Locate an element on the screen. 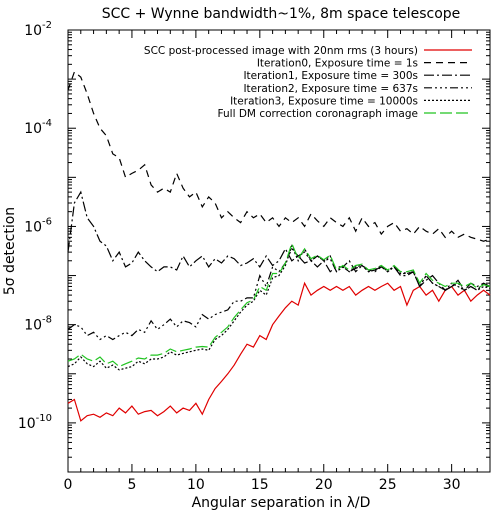 The width and height of the screenshot is (503, 525). y-tick-label: 10⁻² is located at coordinates (38, 29).